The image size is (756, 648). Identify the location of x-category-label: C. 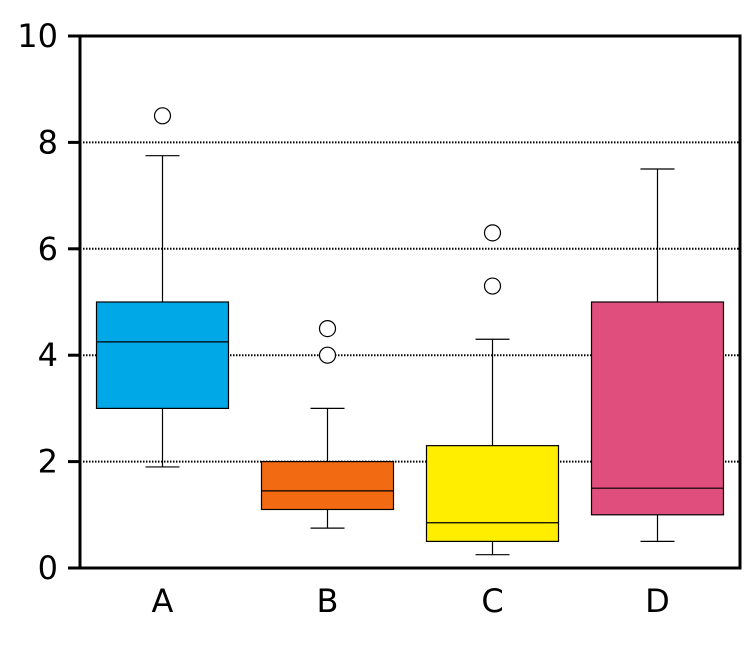
(492, 601).